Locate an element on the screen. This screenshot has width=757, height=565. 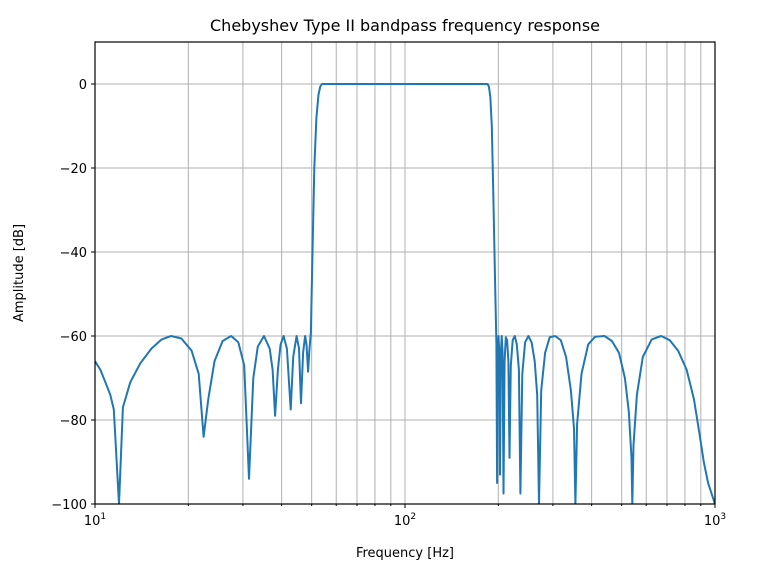
y-tick-label: −60 is located at coordinates (73, 337).